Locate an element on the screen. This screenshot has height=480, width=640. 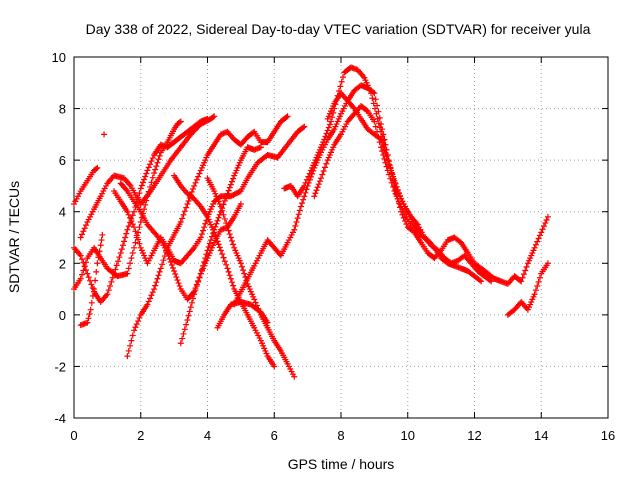
y-tick-label: -2 is located at coordinates (60, 366).